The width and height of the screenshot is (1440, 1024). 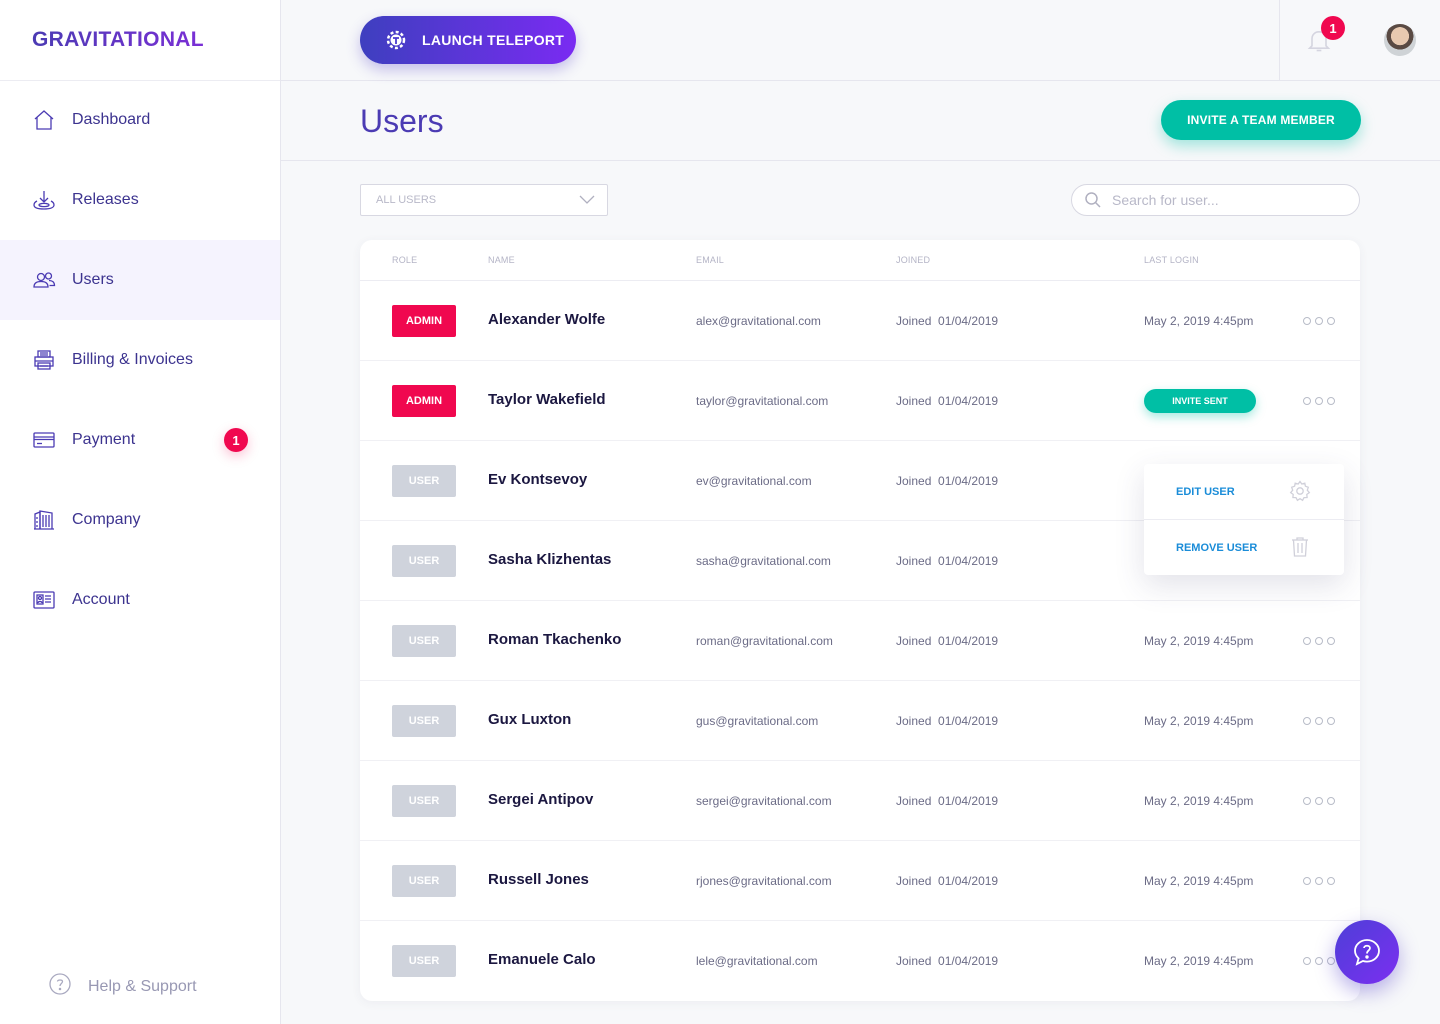 I want to click on user-name: Taylor Wakefield, so click(x=547, y=399).